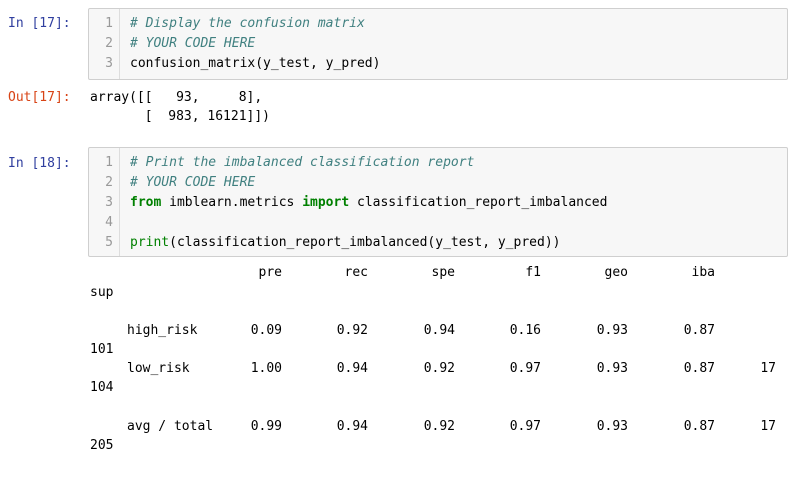 This screenshot has width=802, height=478. I want to click on column-header: rec, so click(356, 272).